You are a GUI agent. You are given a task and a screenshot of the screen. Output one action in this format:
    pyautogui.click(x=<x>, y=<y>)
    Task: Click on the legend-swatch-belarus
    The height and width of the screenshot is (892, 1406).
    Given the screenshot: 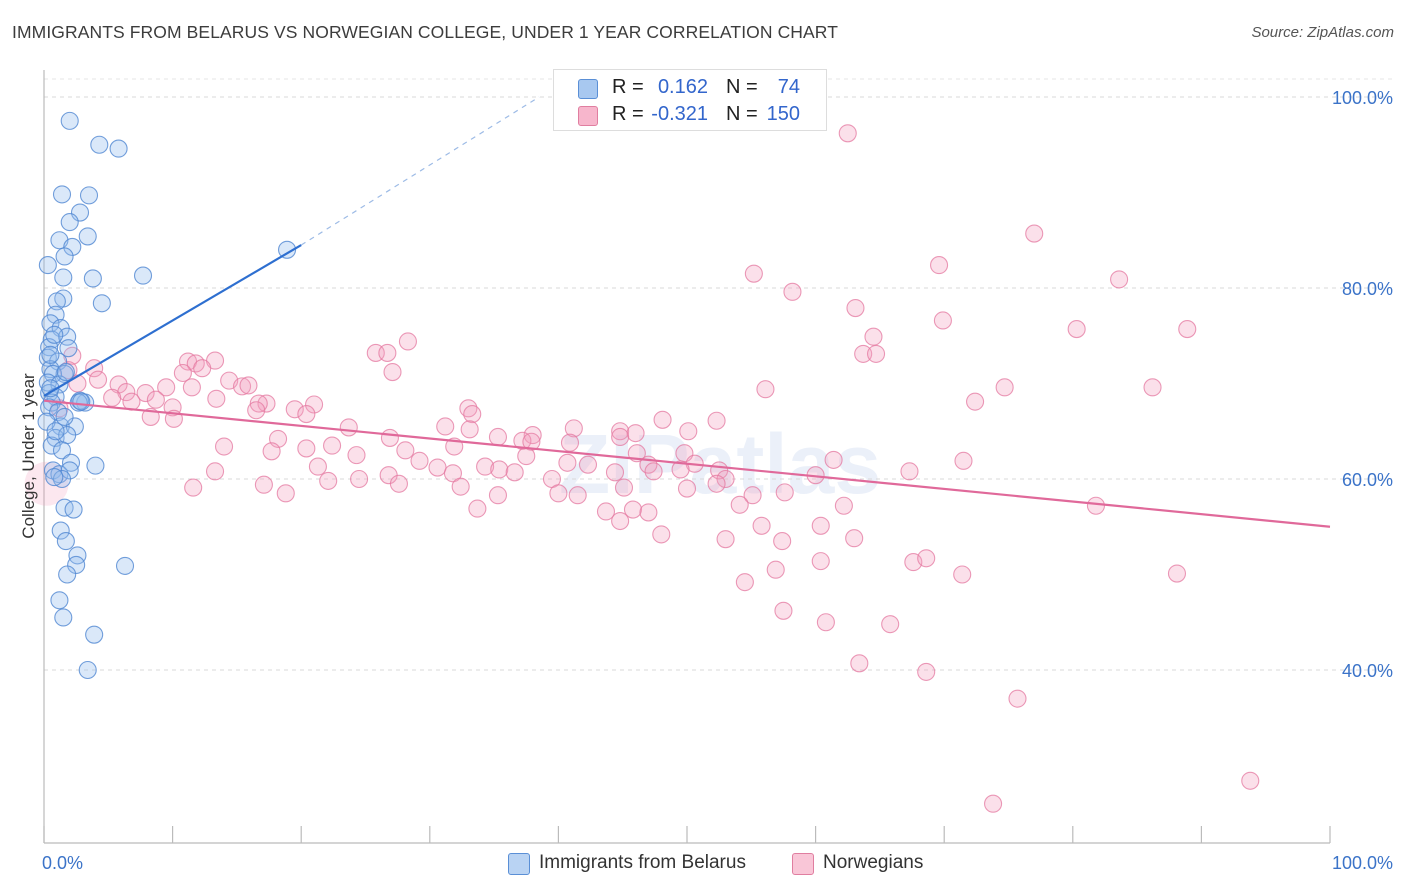 What is the action you would take?
    pyautogui.click(x=519, y=864)
    